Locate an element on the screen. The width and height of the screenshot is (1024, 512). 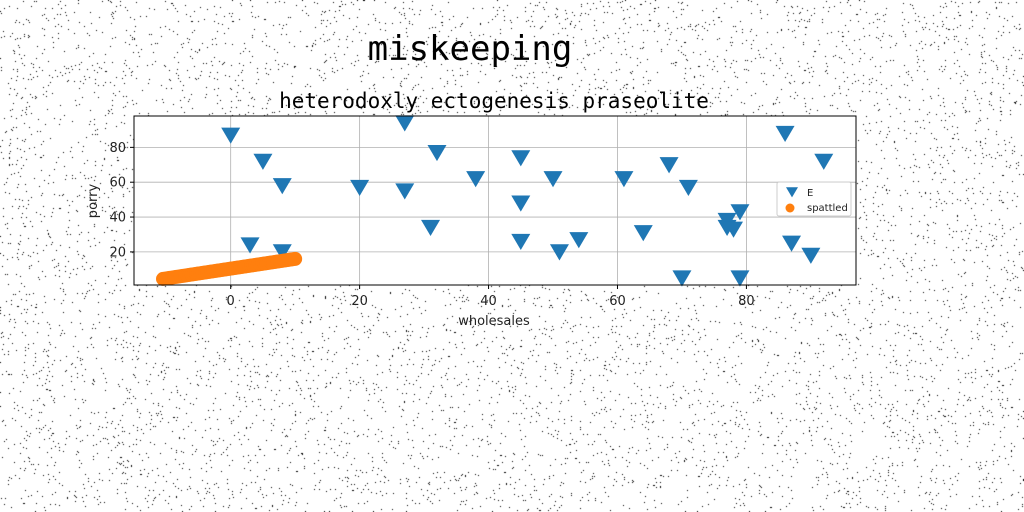
chart-title: heterodoxly ectogenesis praseolite is located at coordinates (494, 101).